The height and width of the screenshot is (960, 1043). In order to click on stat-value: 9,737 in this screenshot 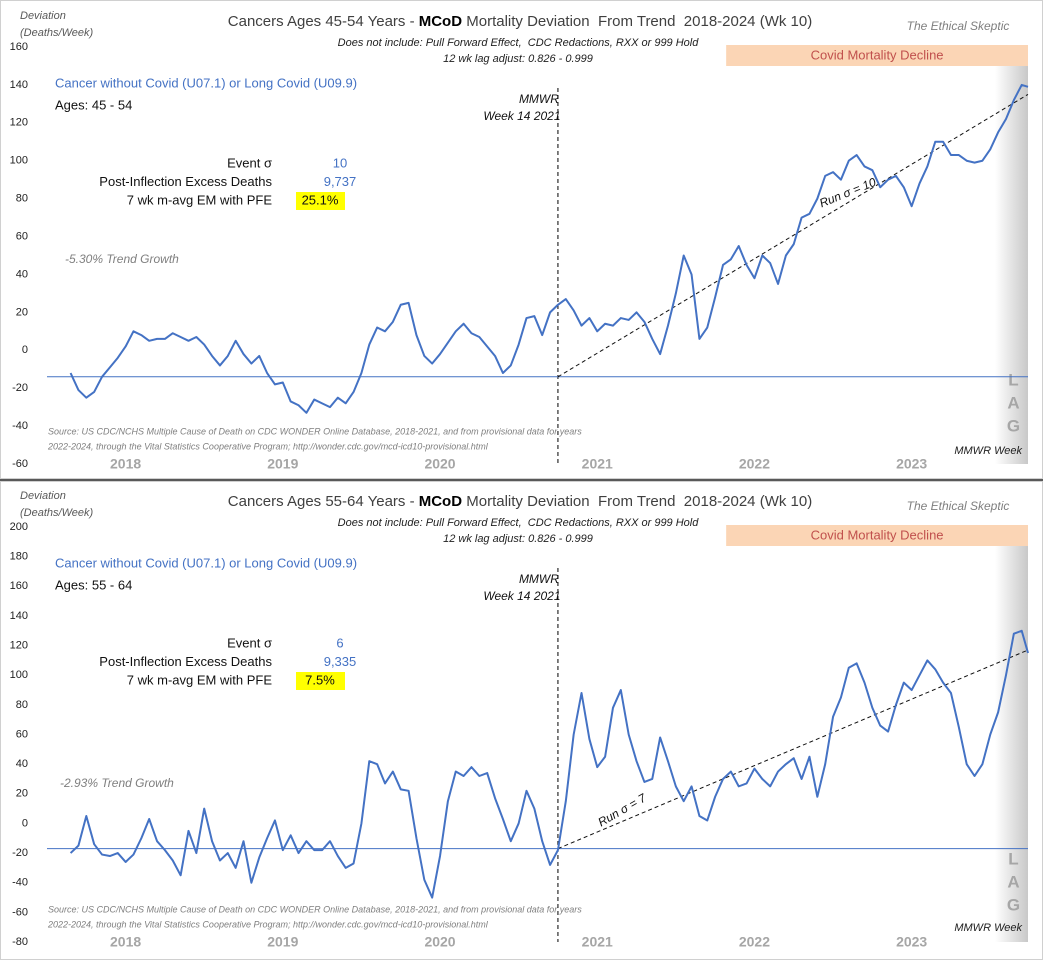, I will do `click(340, 181)`.